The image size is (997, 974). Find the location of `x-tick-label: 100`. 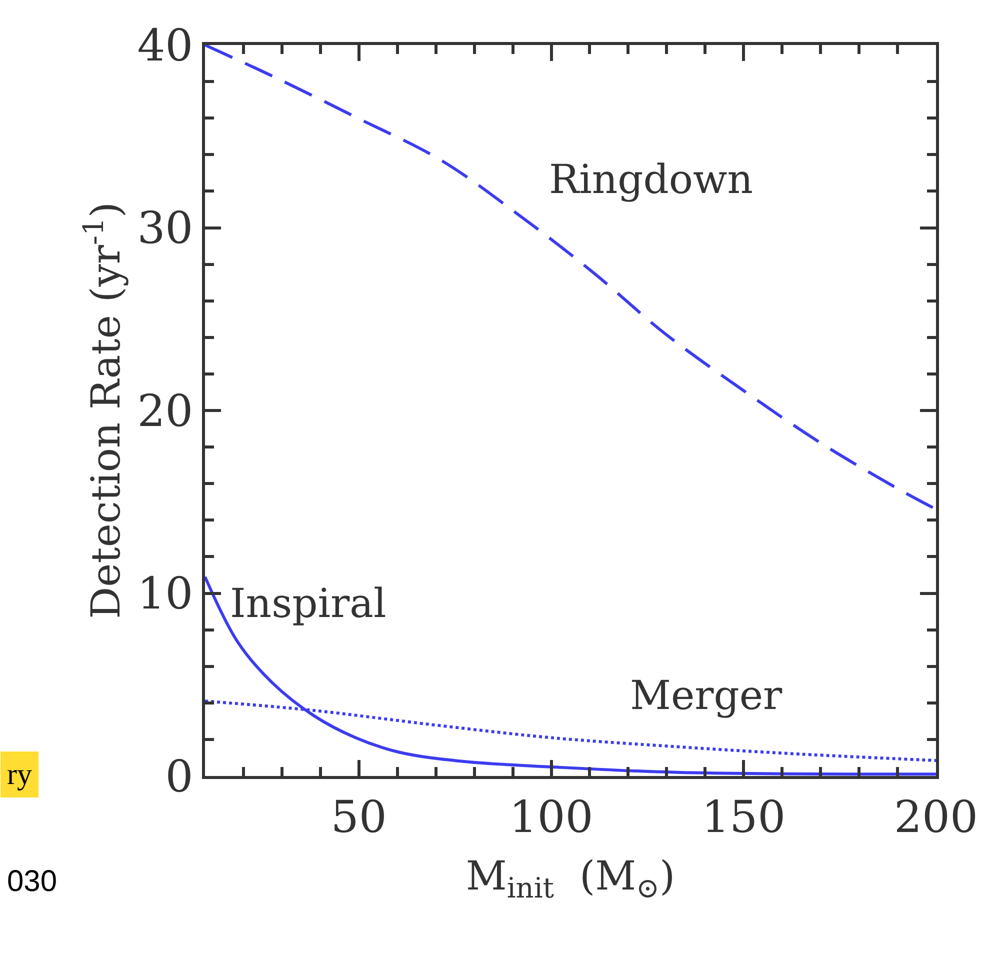

x-tick-label: 100 is located at coordinates (551, 817).